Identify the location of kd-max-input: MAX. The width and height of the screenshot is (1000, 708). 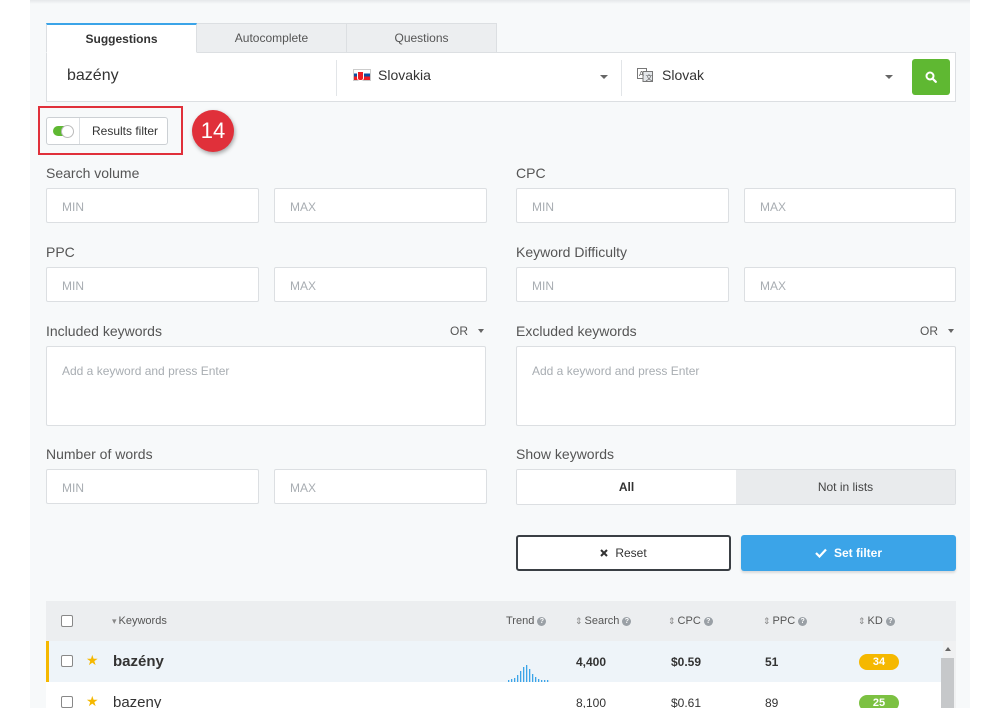
(850, 284).